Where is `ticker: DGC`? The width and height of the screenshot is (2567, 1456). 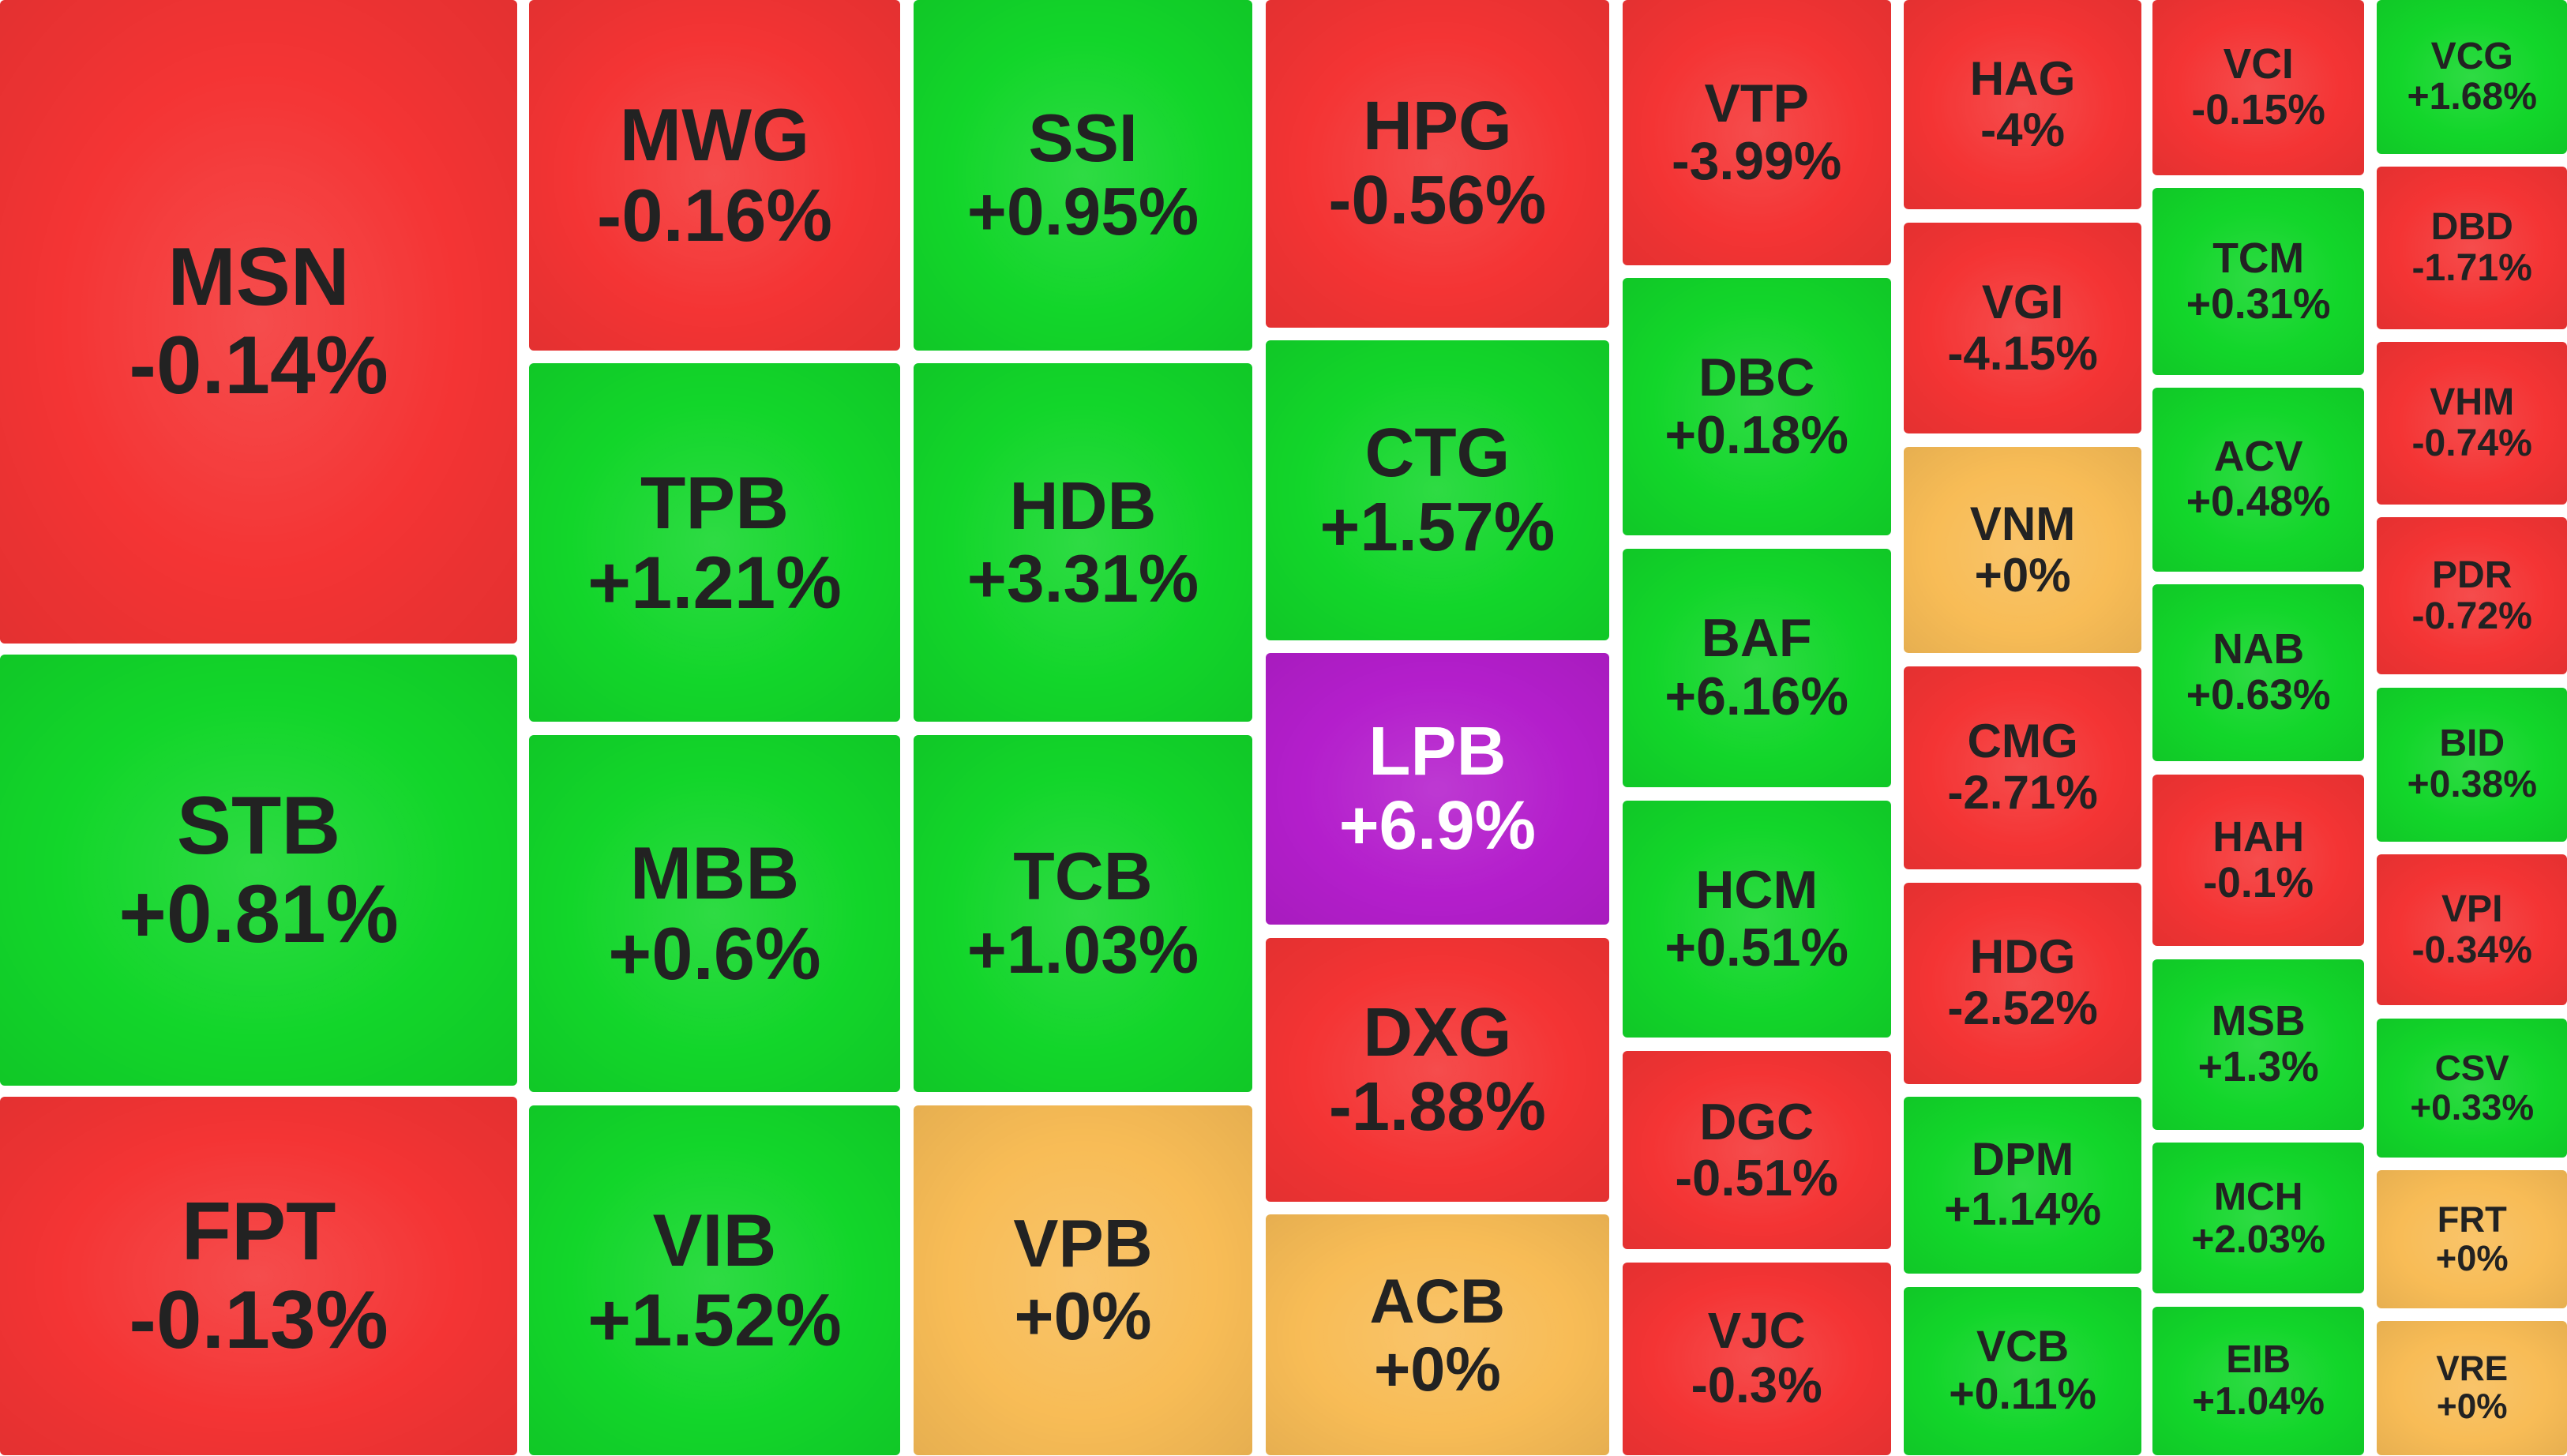 ticker: DGC is located at coordinates (1757, 1122).